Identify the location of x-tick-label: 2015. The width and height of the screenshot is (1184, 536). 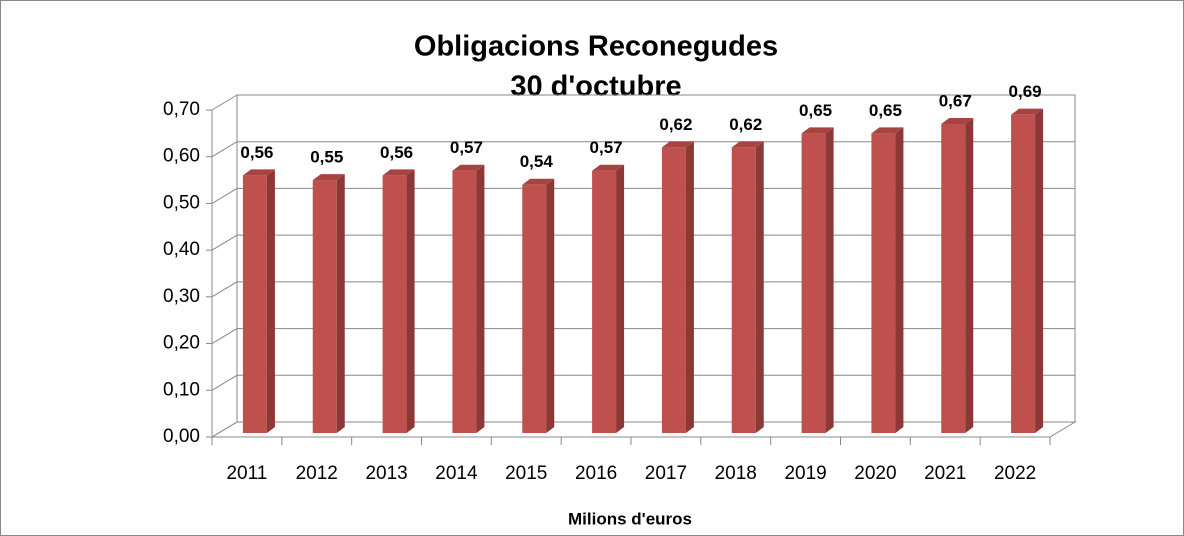
(526, 473).